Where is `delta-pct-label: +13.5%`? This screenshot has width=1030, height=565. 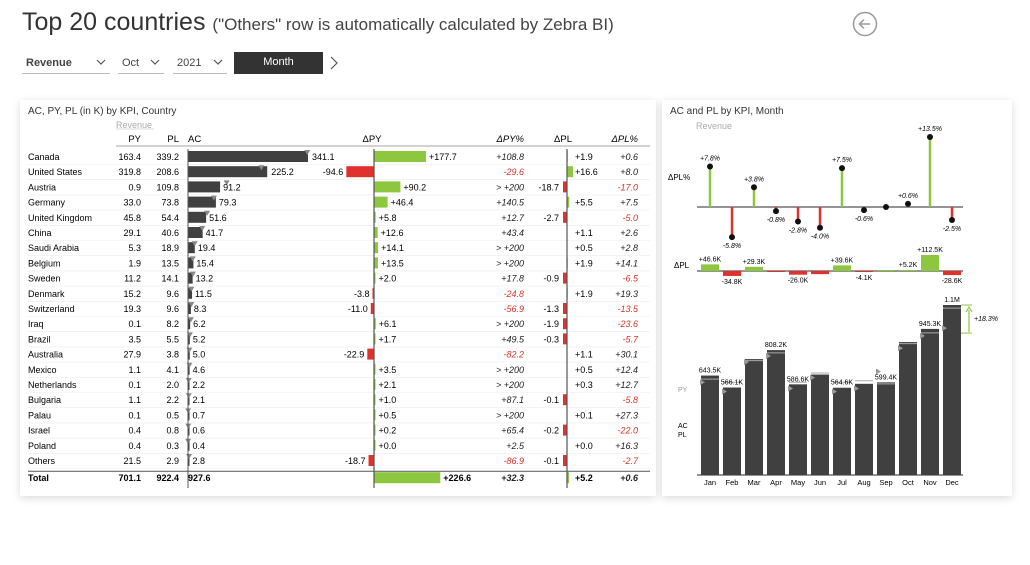 delta-pct-label: +13.5% is located at coordinates (930, 129).